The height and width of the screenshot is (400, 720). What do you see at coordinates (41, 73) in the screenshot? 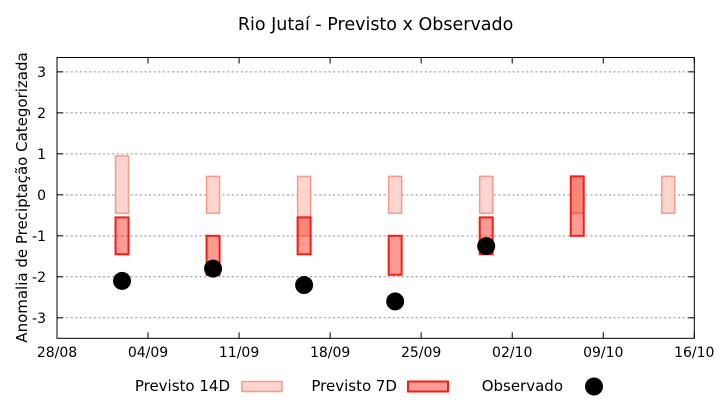
I see `y-tick-label: 3` at bounding box center [41, 73].